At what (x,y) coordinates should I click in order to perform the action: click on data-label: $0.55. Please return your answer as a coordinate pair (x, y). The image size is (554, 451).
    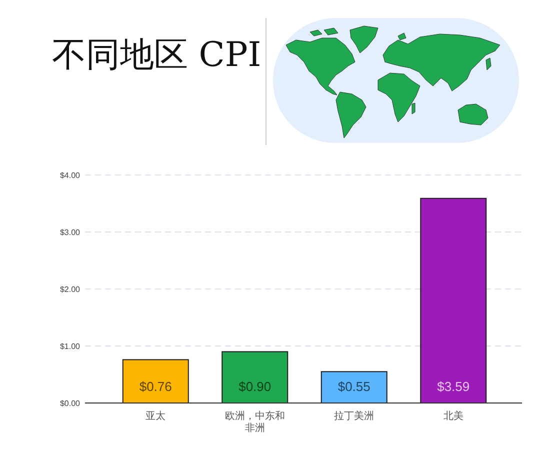
    Looking at the image, I should click on (354, 386).